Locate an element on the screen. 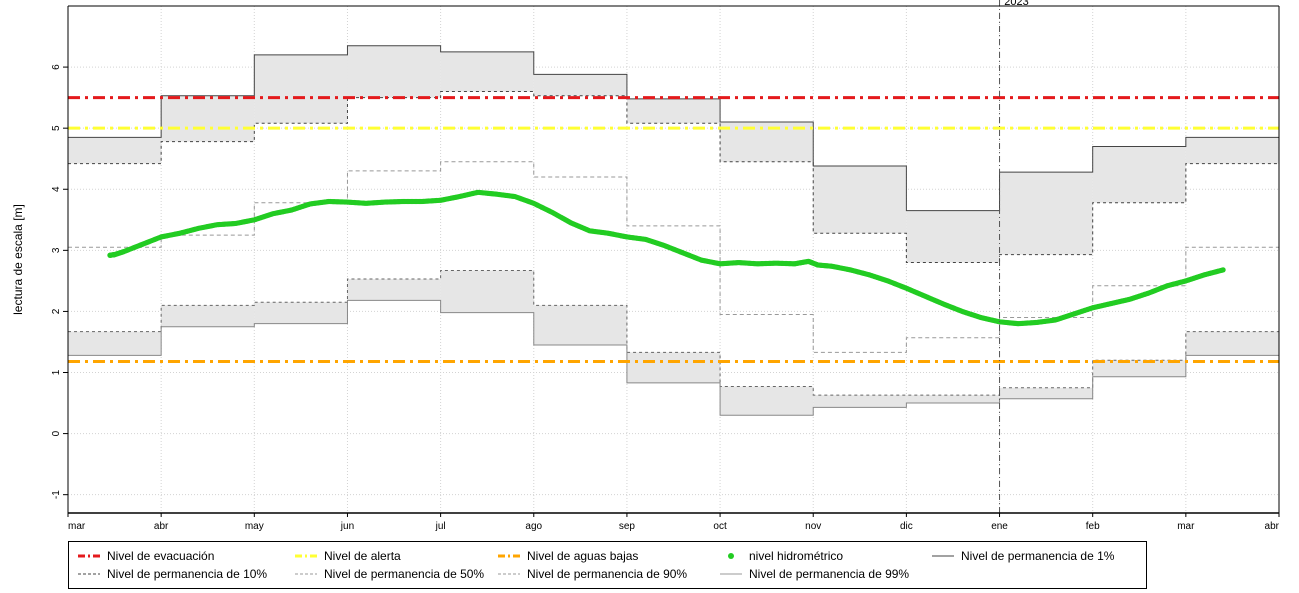  legend-item: Nivel de permanencia de 10% is located at coordinates (172, 574).